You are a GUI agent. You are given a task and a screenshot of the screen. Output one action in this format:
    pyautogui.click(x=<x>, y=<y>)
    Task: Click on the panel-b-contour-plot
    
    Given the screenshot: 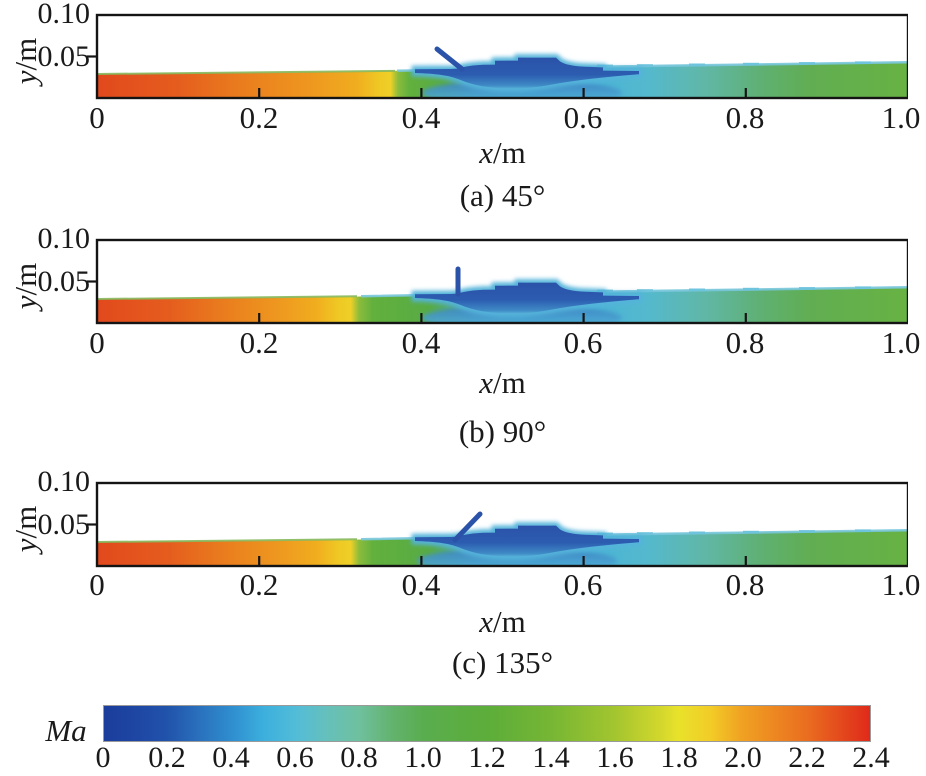 What is the action you would take?
    pyautogui.click(x=497, y=281)
    